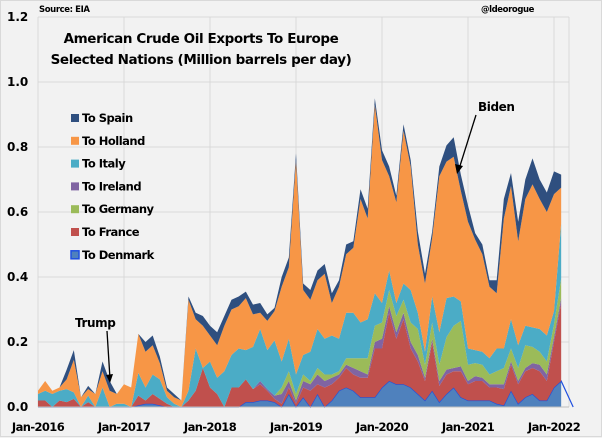 This screenshot has width=602, height=438. Describe the element at coordinates (17, 147) in the screenshot. I see `y-tick-label: 0.8` at that location.